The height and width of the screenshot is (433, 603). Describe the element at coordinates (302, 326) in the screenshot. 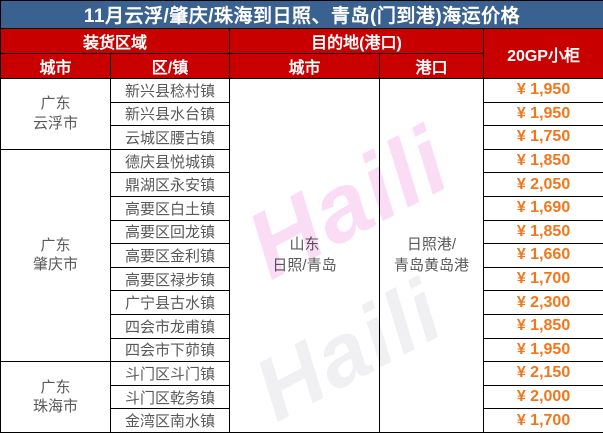

I see `table-row: 四会市龙甫镇 ¥ 1,850` at that location.